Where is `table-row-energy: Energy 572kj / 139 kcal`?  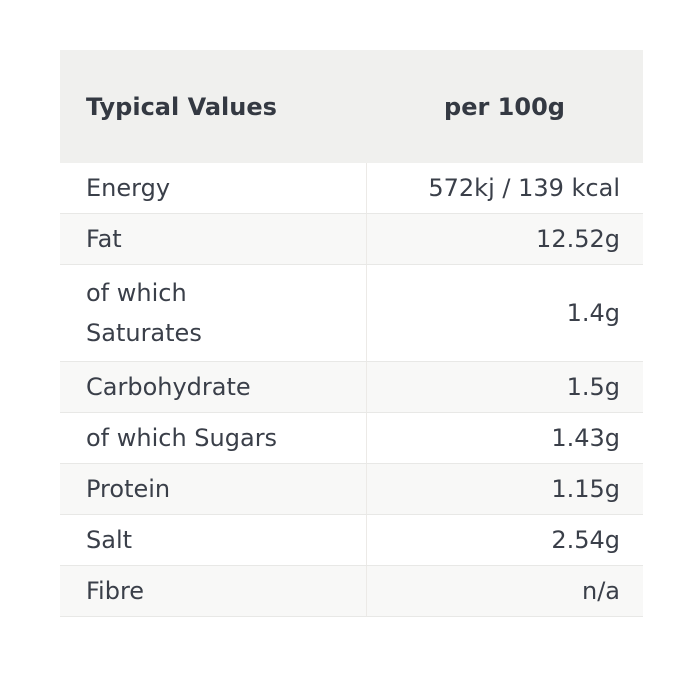
table-row-energy: Energy 572kj / 139 kcal is located at coordinates (351, 188).